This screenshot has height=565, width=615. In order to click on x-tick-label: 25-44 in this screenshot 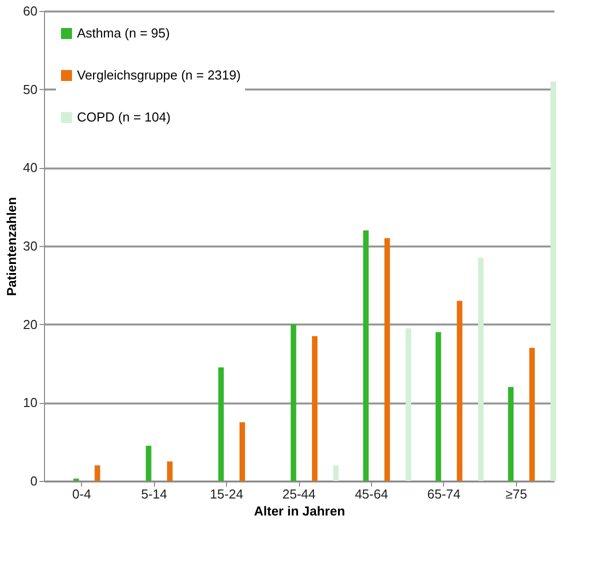, I will do `click(299, 494)`.